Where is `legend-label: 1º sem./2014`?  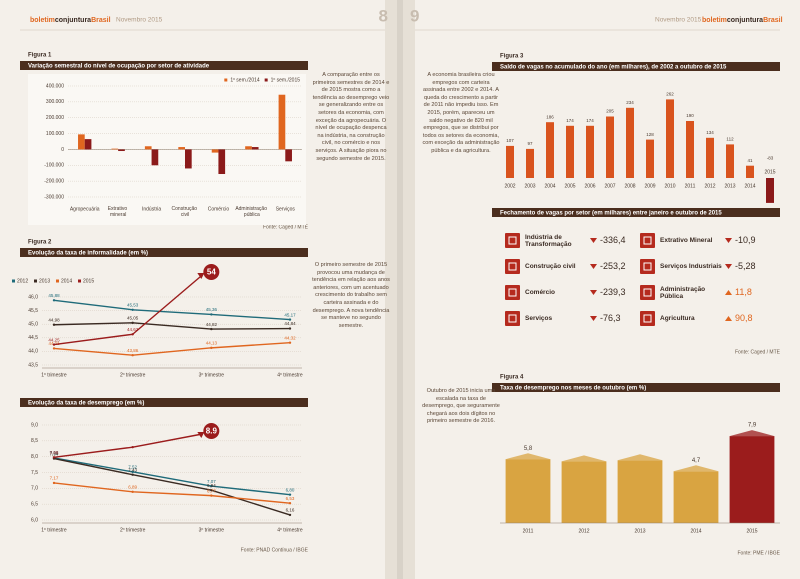
legend-label: 1º sem./2014 is located at coordinates (245, 80).